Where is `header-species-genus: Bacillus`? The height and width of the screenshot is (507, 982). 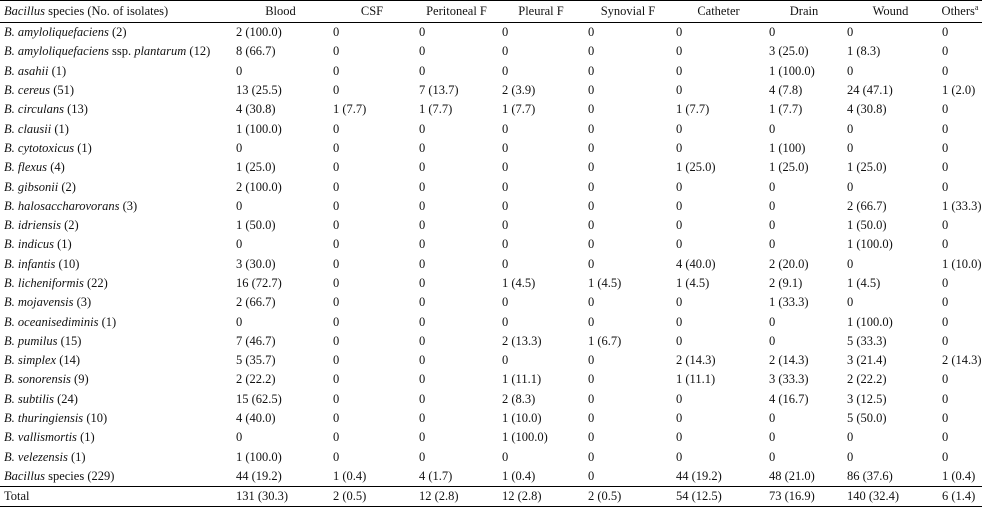
header-species-genus: Bacillus is located at coordinates (24, 11).